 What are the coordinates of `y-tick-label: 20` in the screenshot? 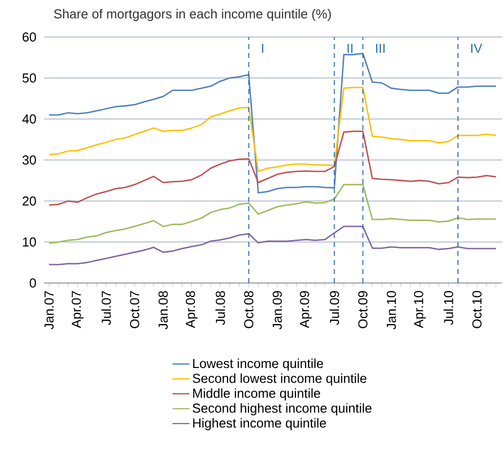 It's located at (29, 201).